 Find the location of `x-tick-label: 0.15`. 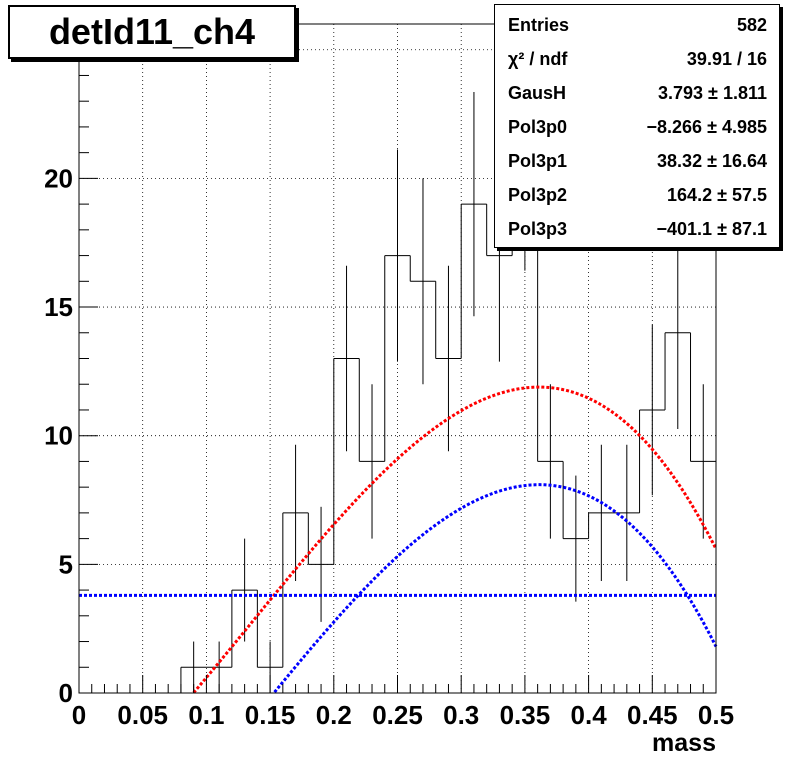

x-tick-label: 0.15 is located at coordinates (270, 715).